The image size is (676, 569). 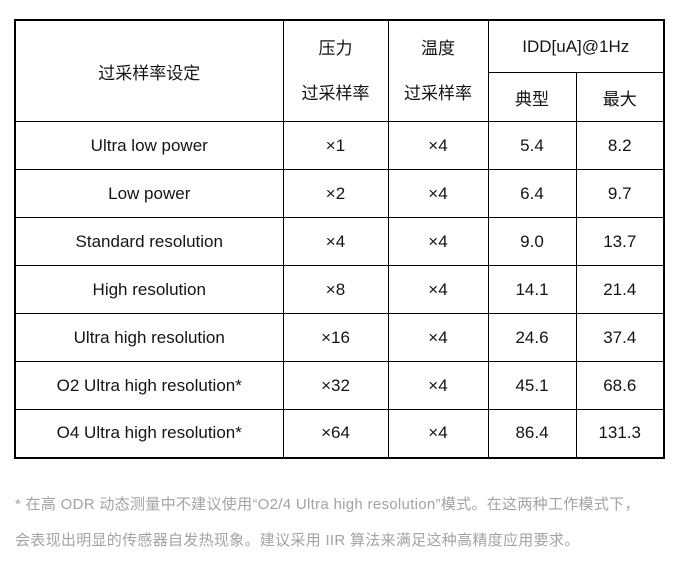 What do you see at coordinates (149, 385) in the screenshot?
I see `cell-setting: O2 Ultra high resolution*` at bounding box center [149, 385].